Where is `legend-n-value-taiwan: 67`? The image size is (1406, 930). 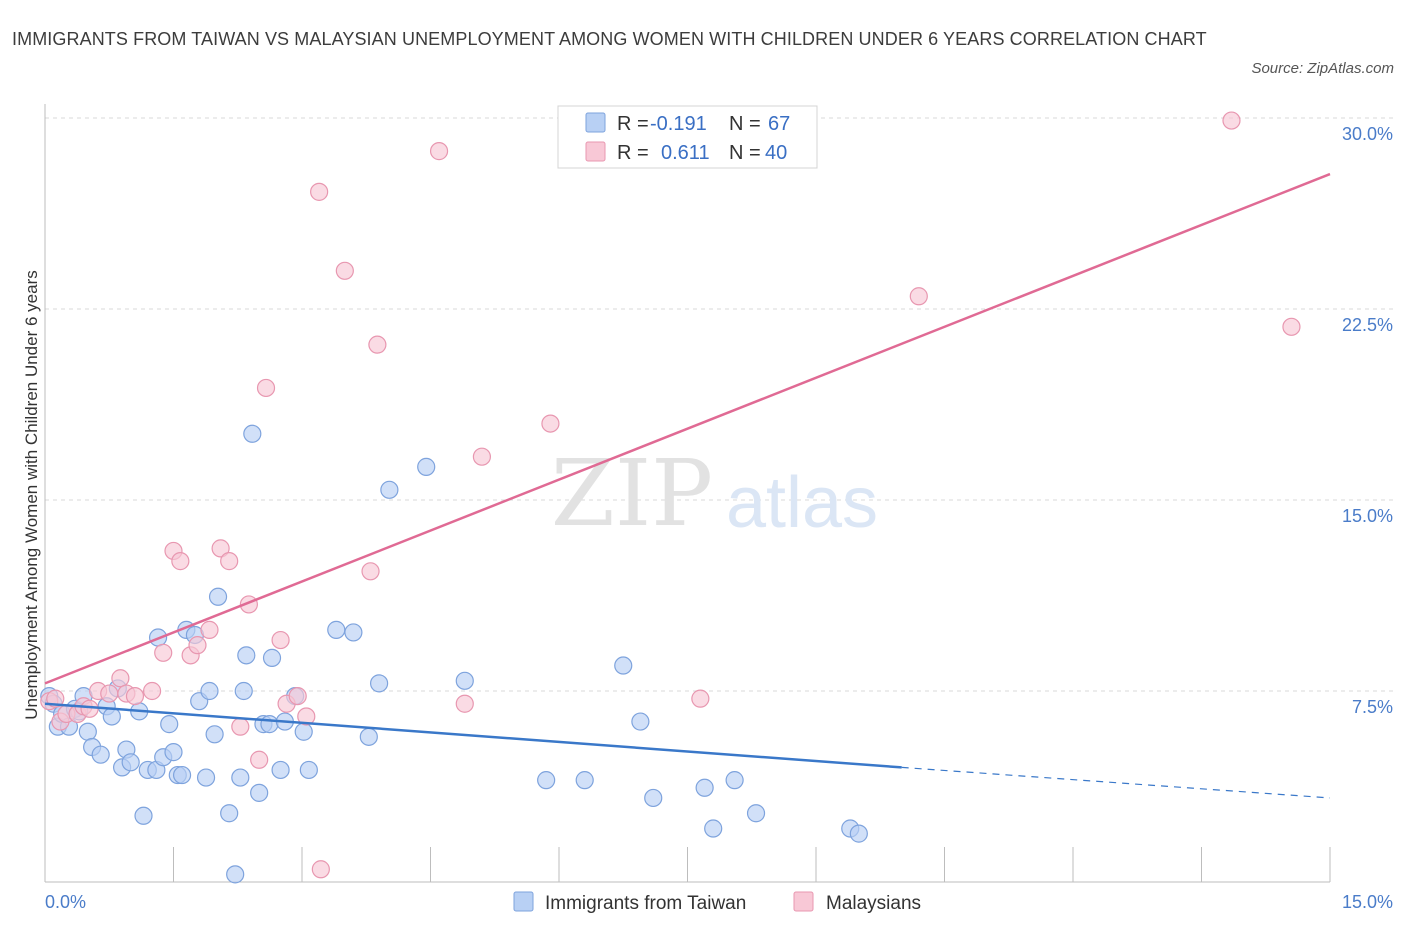 legend-n-value-taiwan: 67 is located at coordinates (779, 124).